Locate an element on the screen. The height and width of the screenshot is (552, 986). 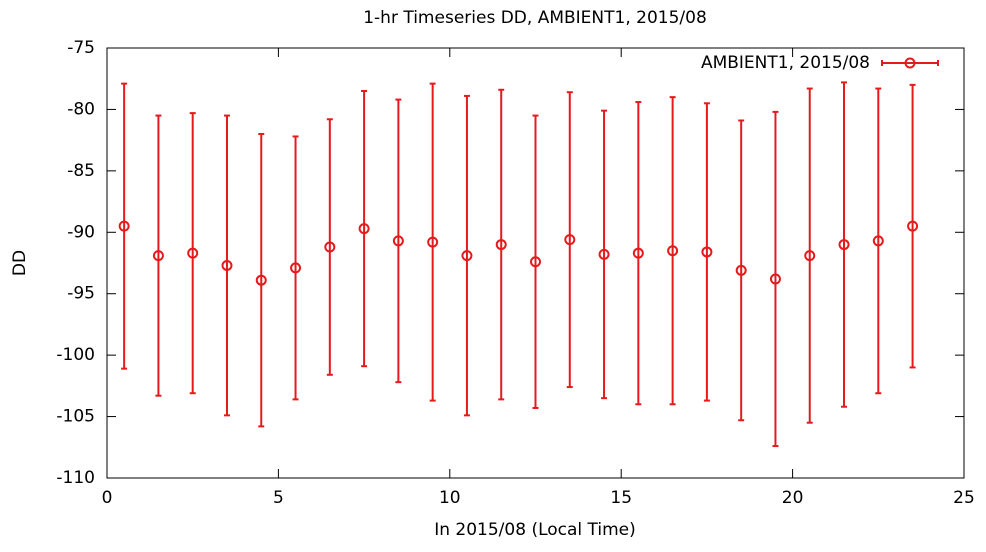
y-tick-label: -90 is located at coordinates (81, 232).